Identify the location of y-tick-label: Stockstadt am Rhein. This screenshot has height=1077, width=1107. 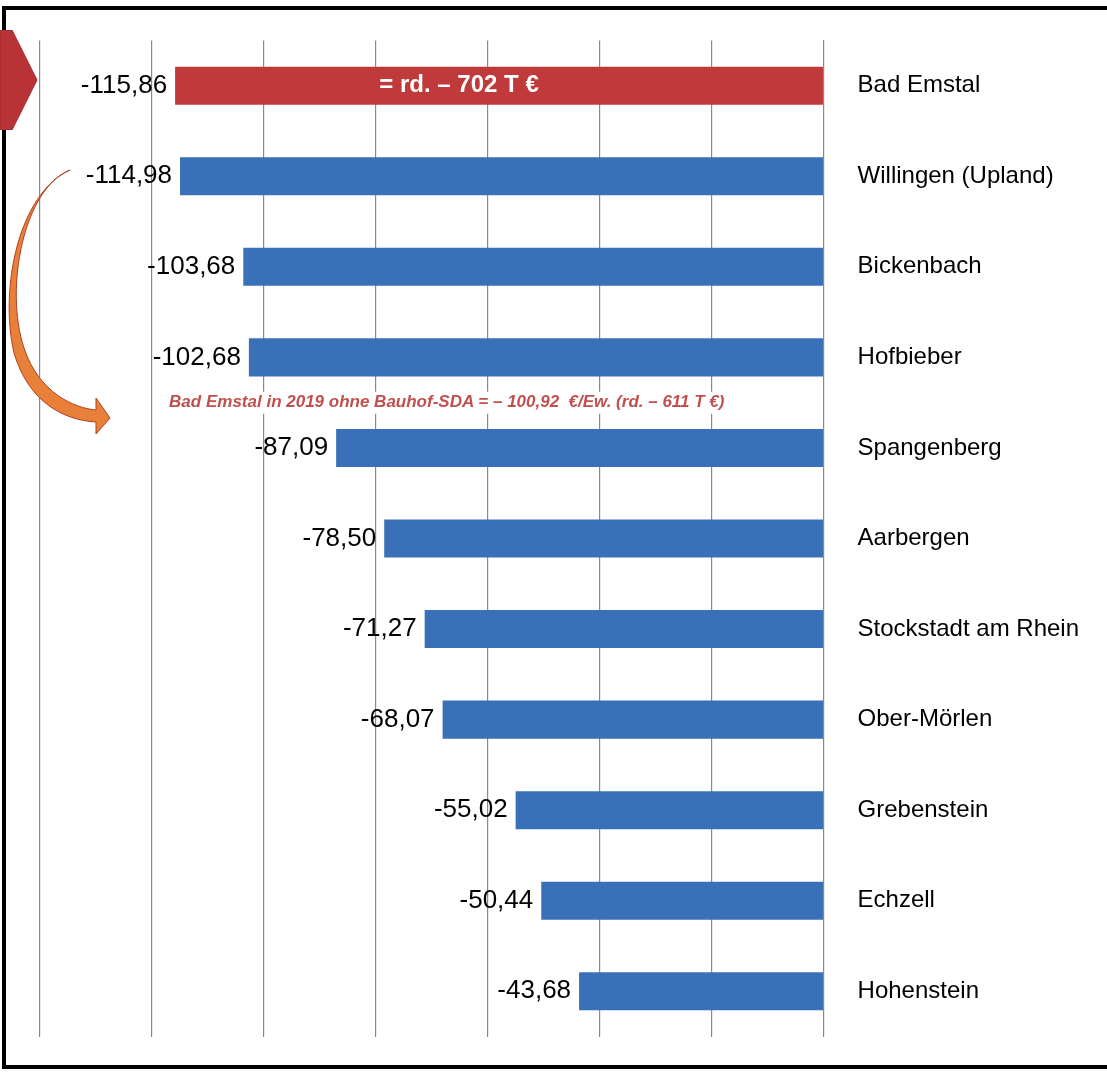
(968, 627).